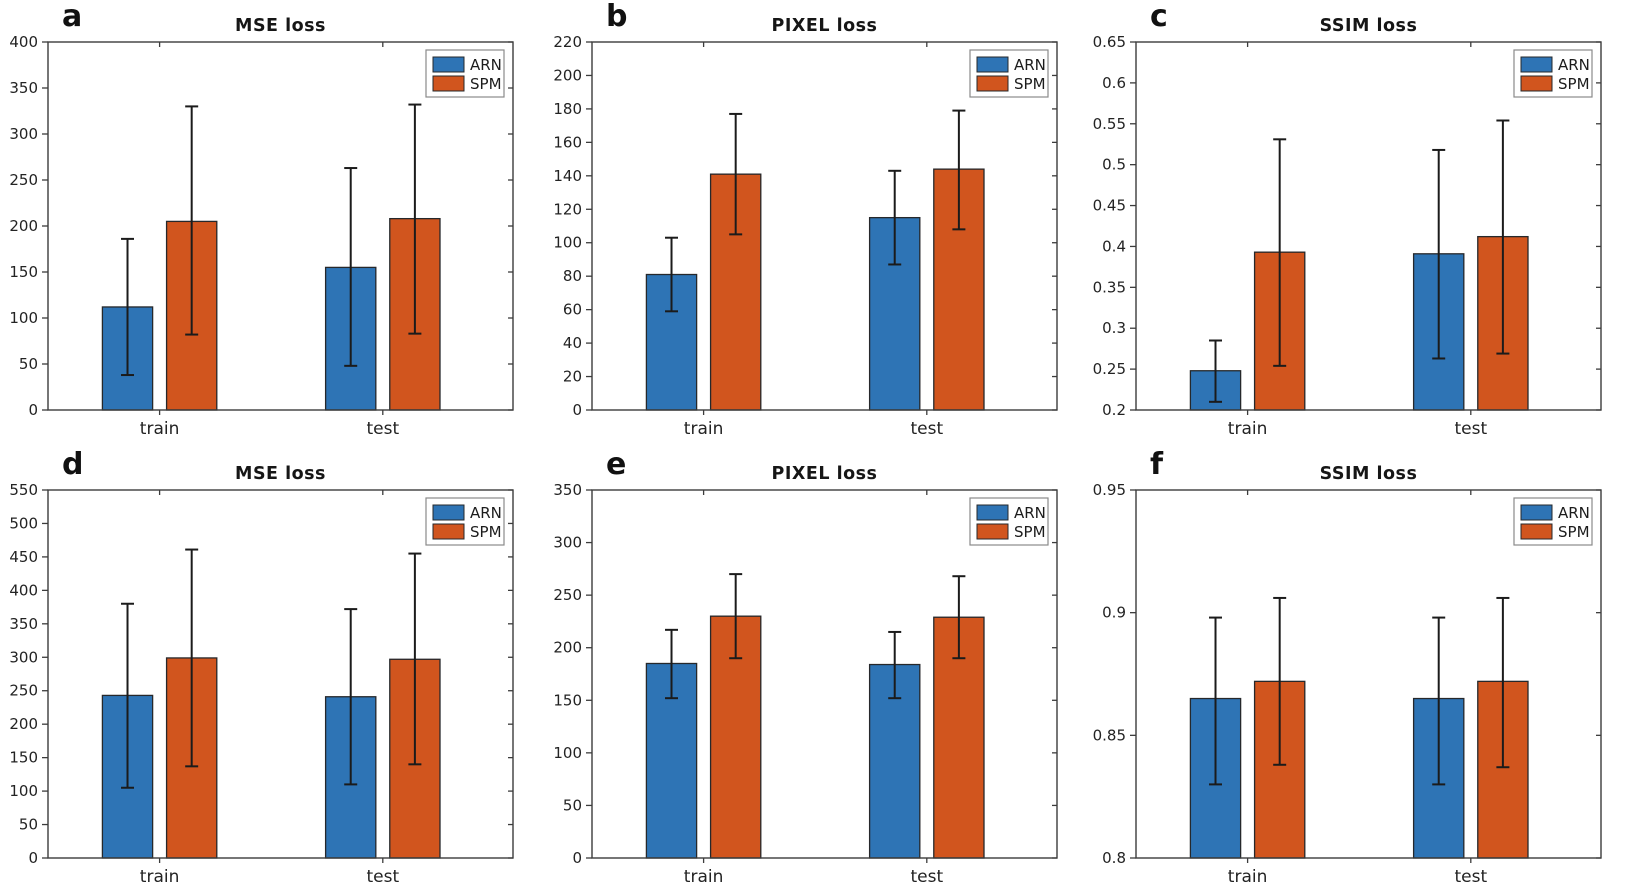  Describe the element at coordinates (1109, 206) in the screenshot. I see `y-tick-label: 0.45` at that location.